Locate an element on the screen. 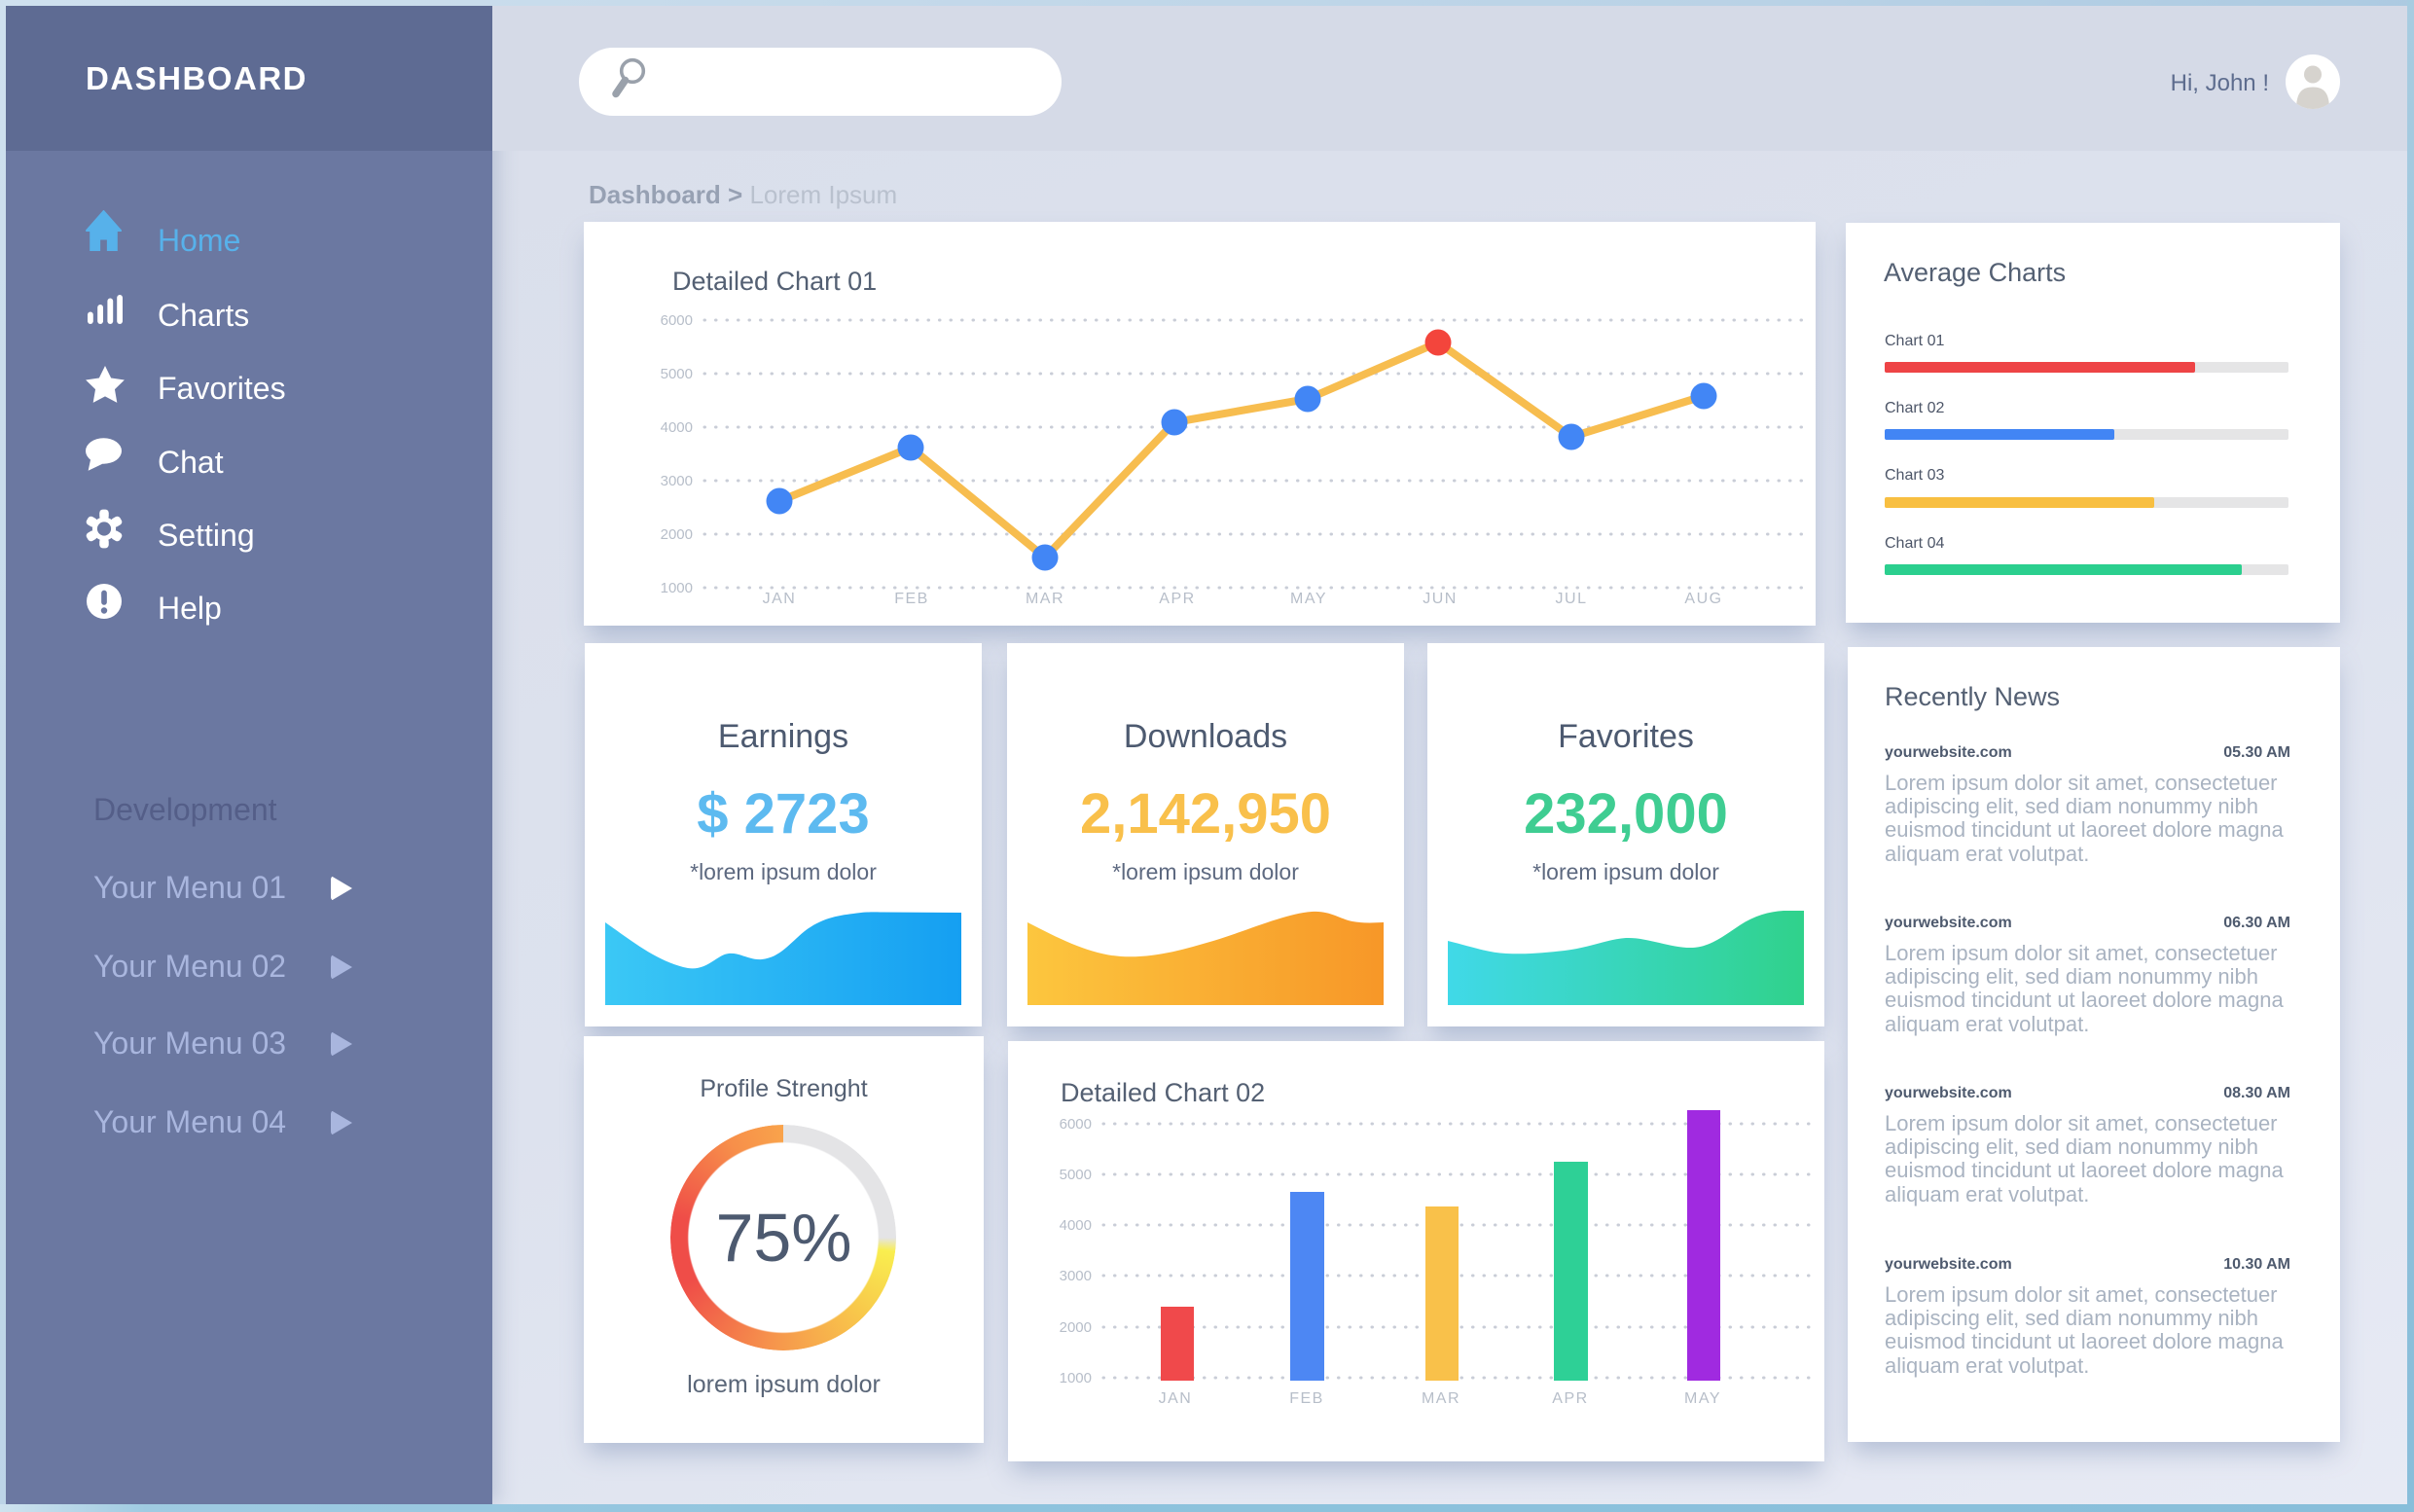  svg-text: JUL is located at coordinates (1572, 599).